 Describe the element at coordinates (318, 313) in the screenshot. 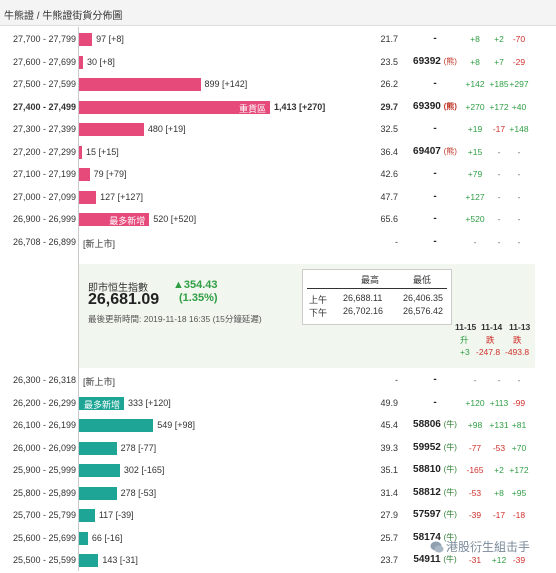

I see `pm-label: 下午` at that location.